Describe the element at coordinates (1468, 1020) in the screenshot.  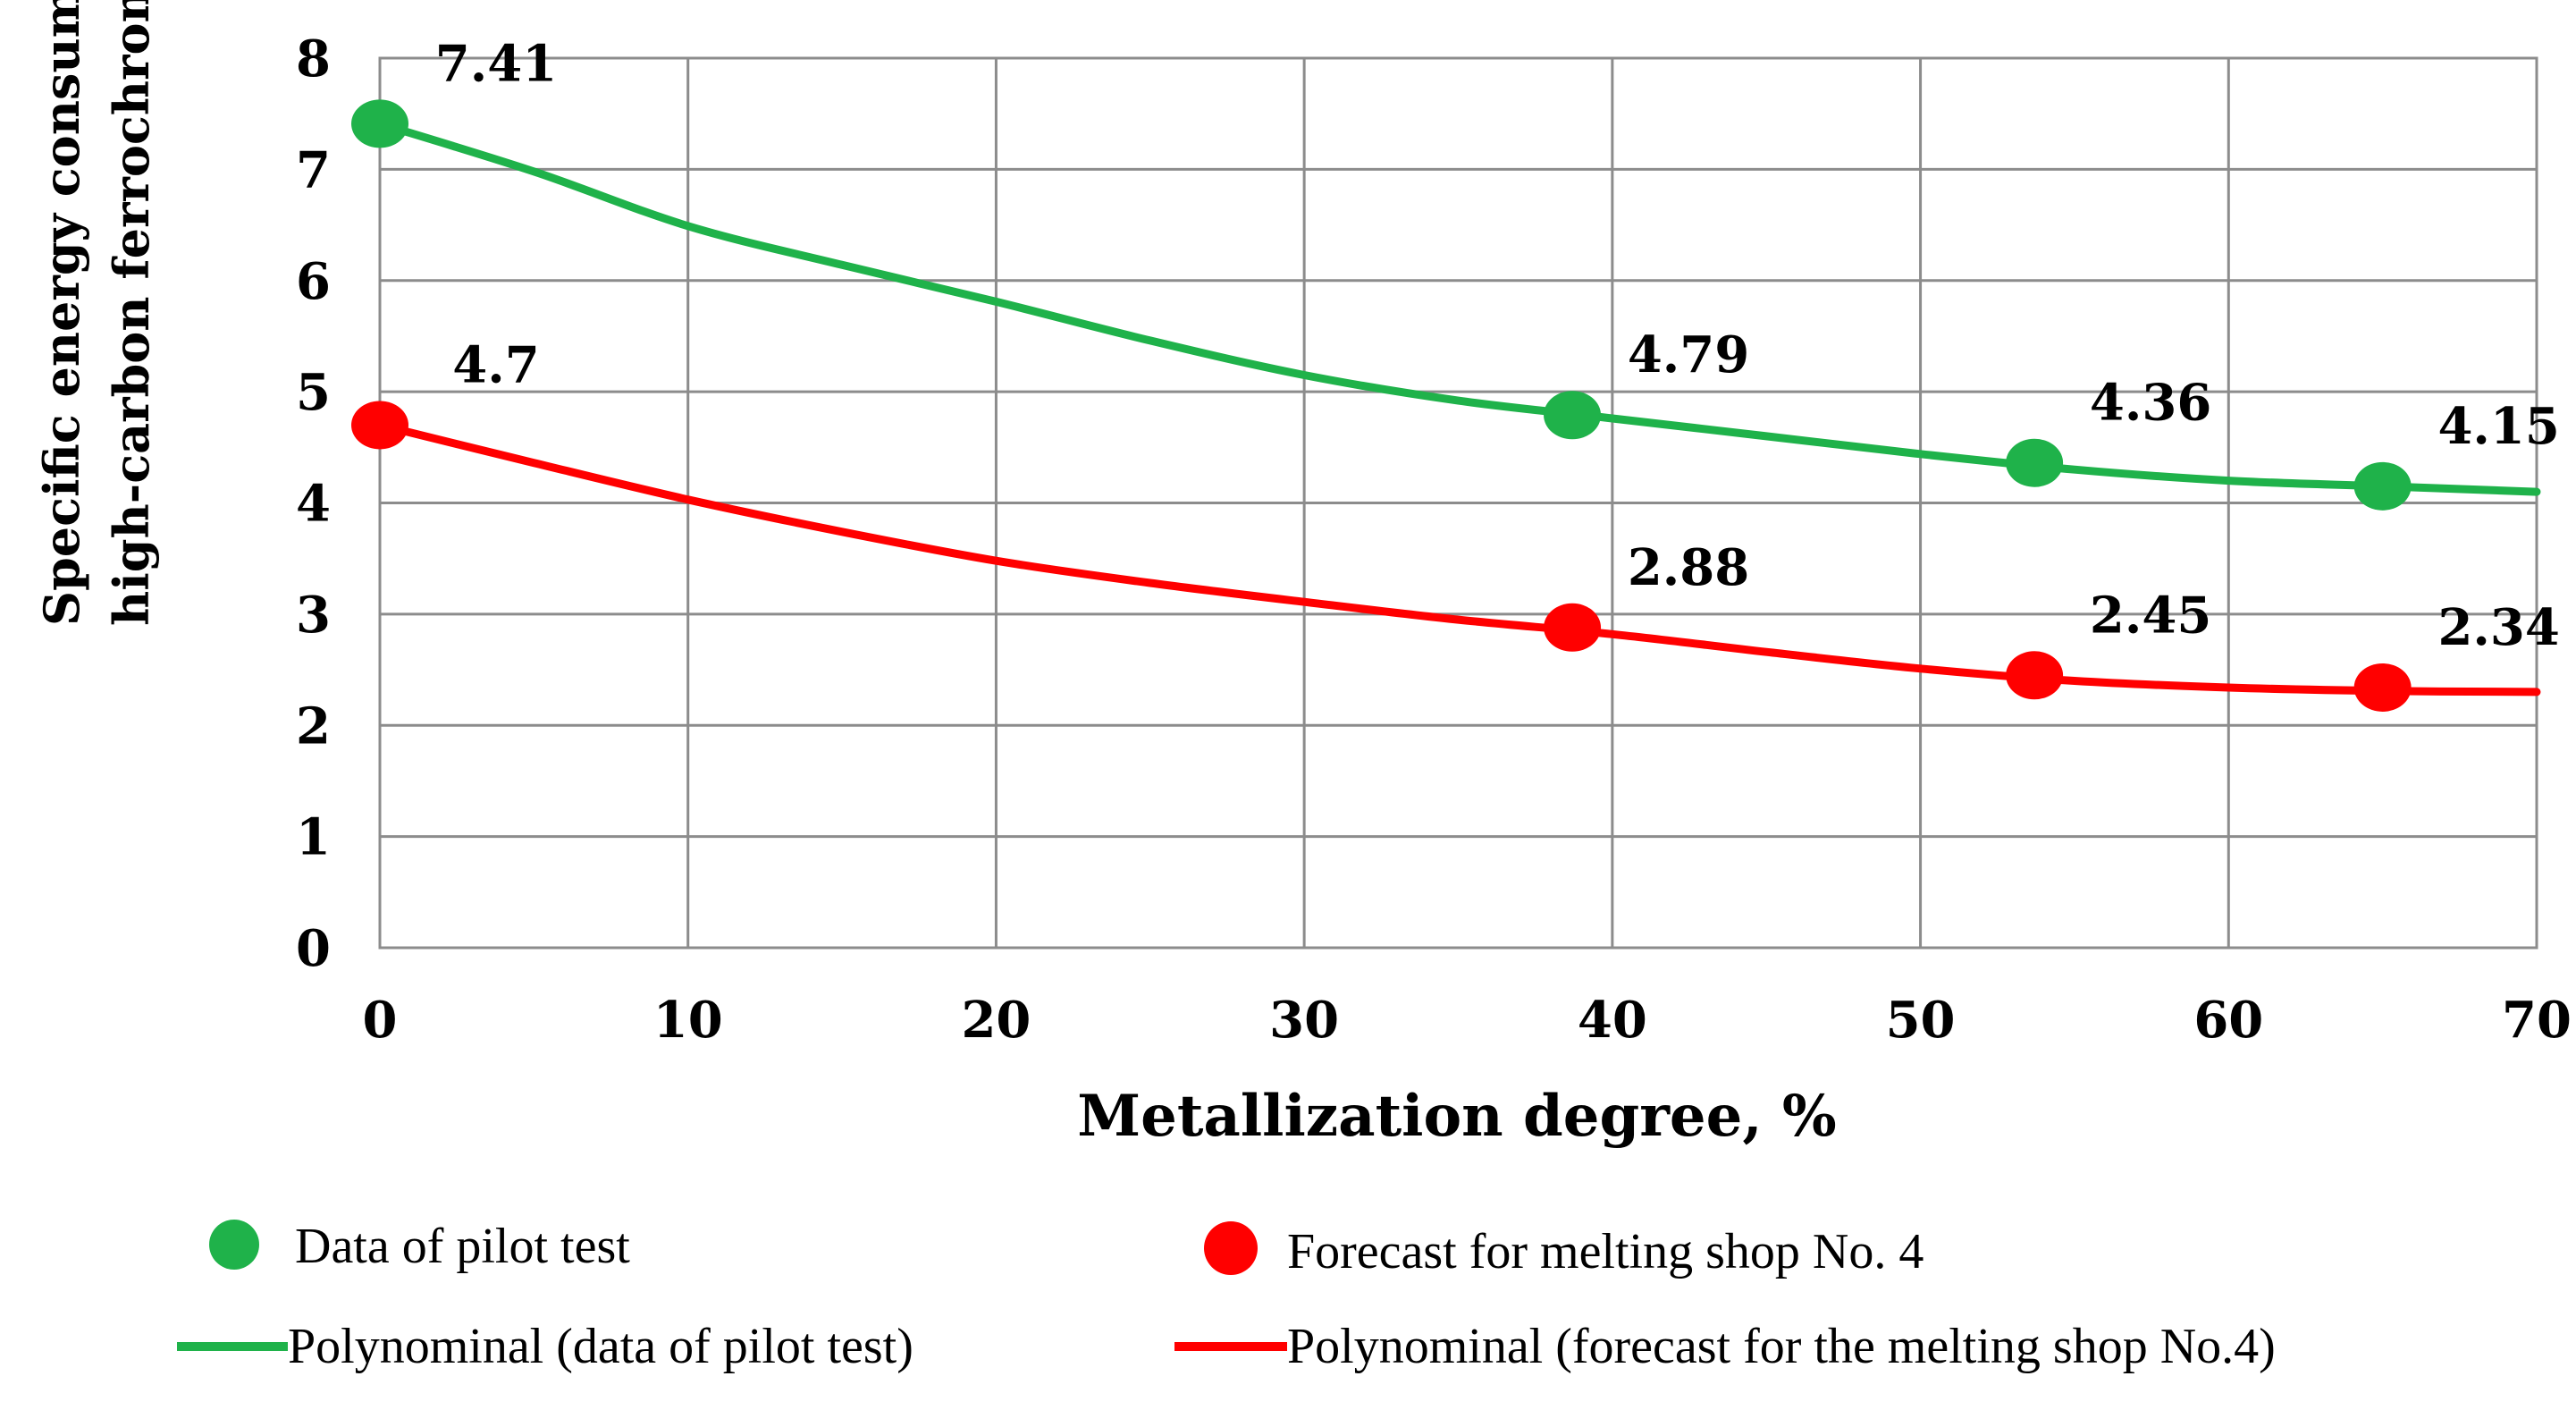
I see `x-axis-ticks: 0 10 20 30 40 50 60 70` at that location.